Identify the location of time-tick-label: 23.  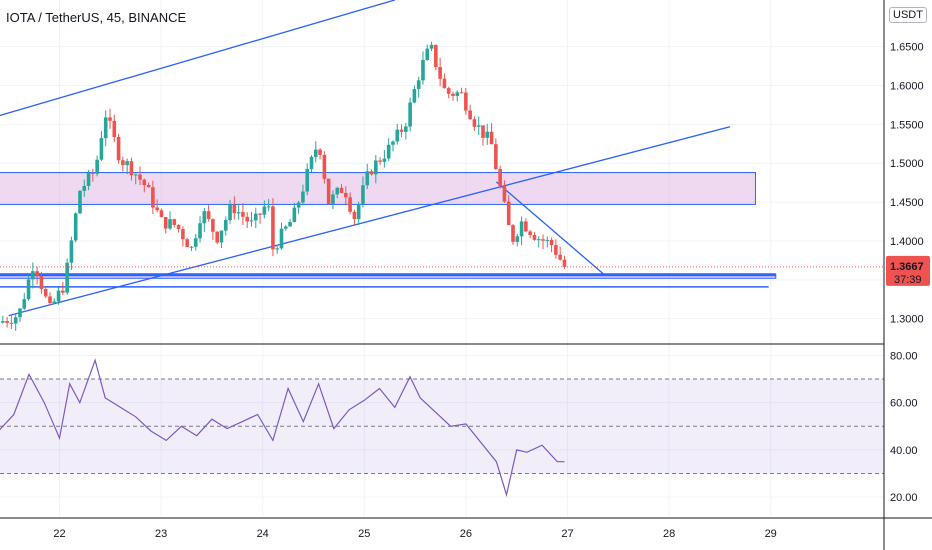
(161, 534).